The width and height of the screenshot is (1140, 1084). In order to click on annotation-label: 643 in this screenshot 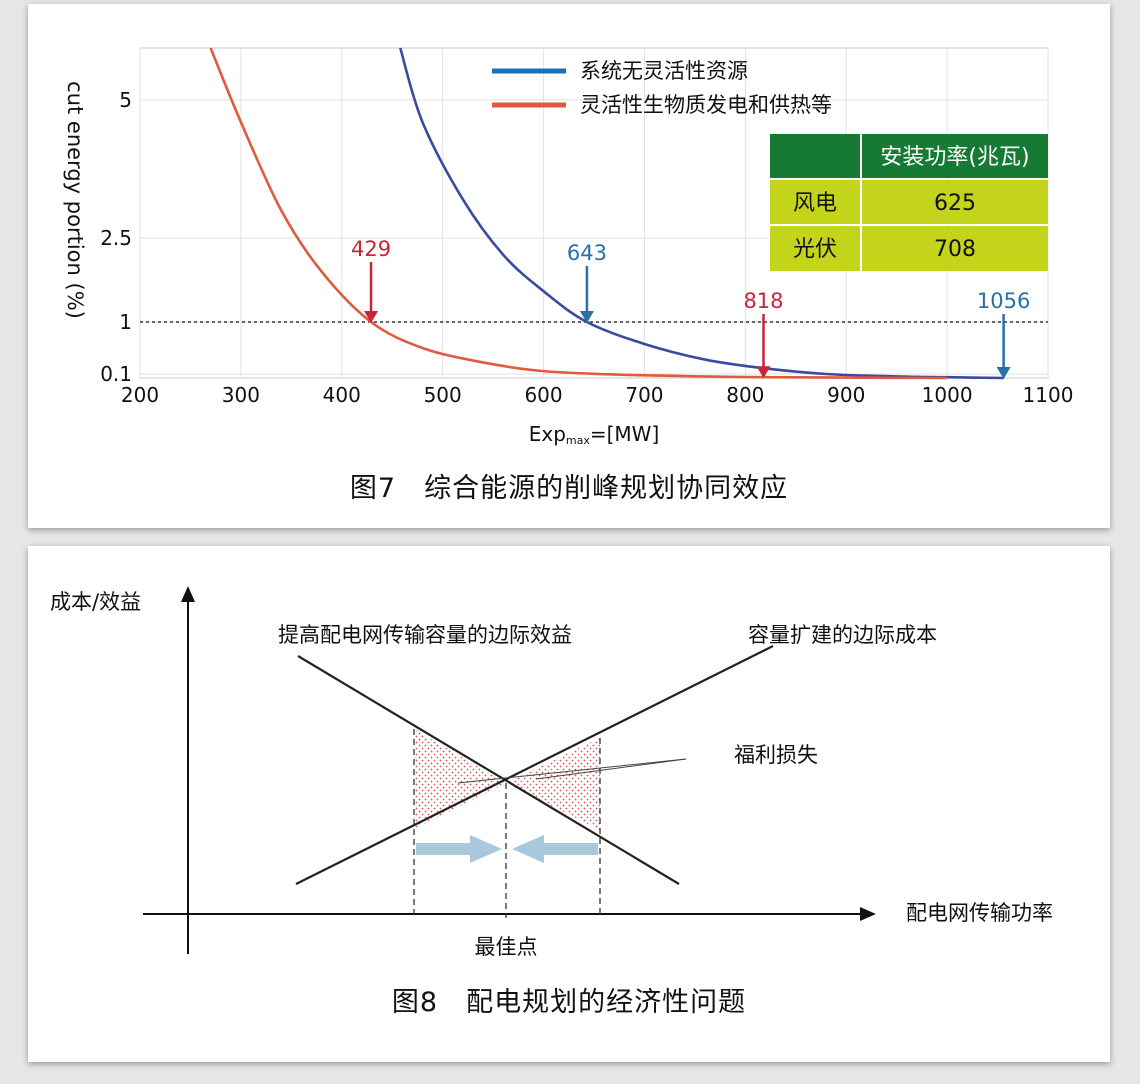, I will do `click(587, 253)`.